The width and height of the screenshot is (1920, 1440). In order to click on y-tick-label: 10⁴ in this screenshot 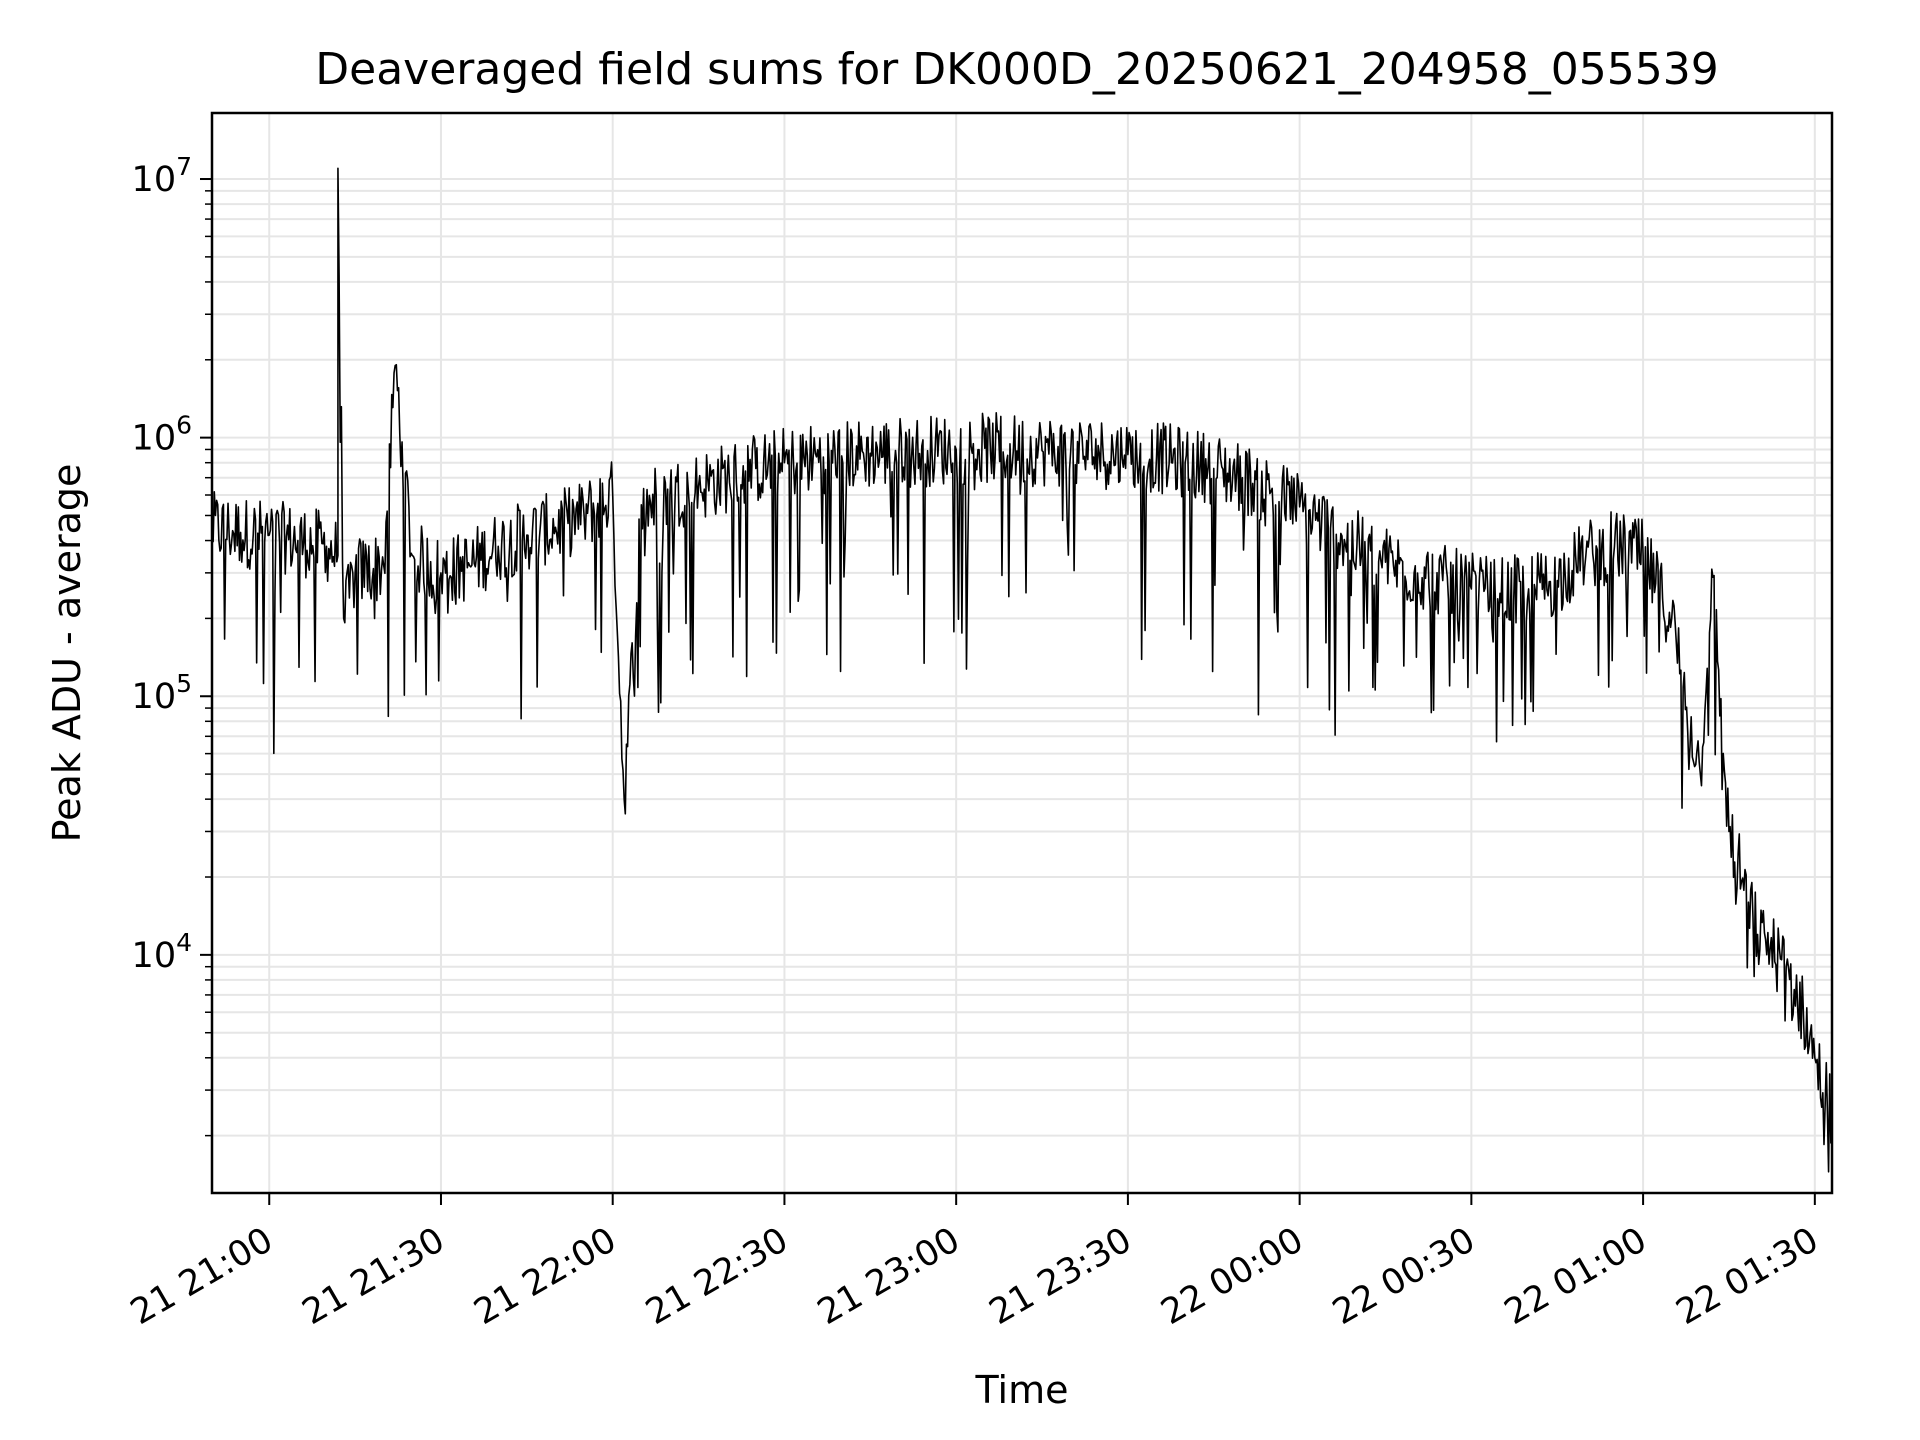, I will do `click(162, 952)`.